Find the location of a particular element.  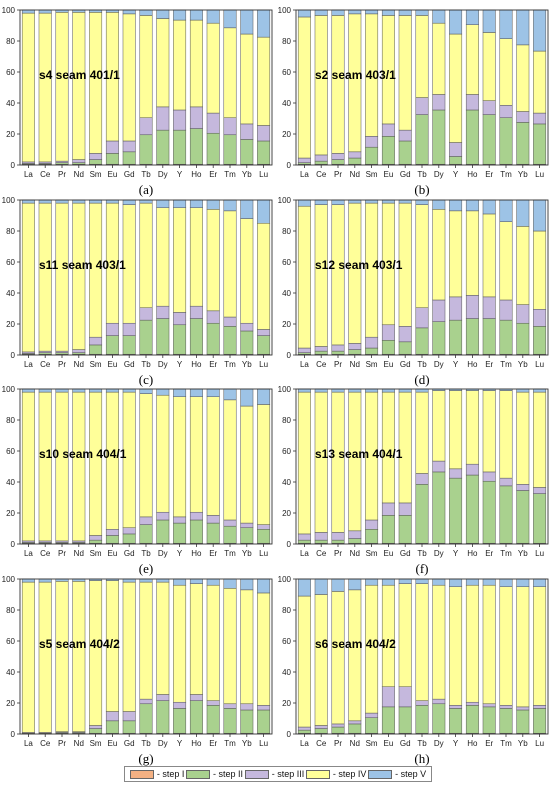

panel-letter: (g) is located at coordinates (145, 758).